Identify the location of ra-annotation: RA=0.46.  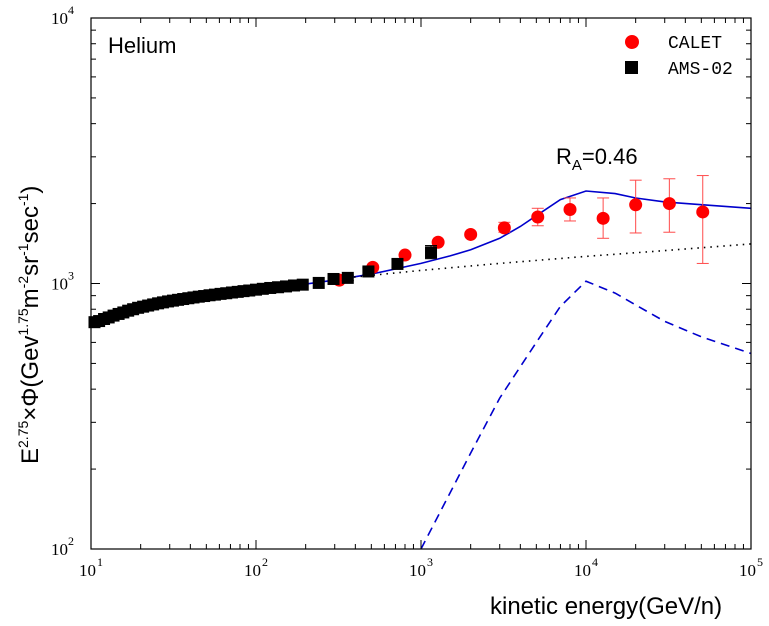
(597, 159).